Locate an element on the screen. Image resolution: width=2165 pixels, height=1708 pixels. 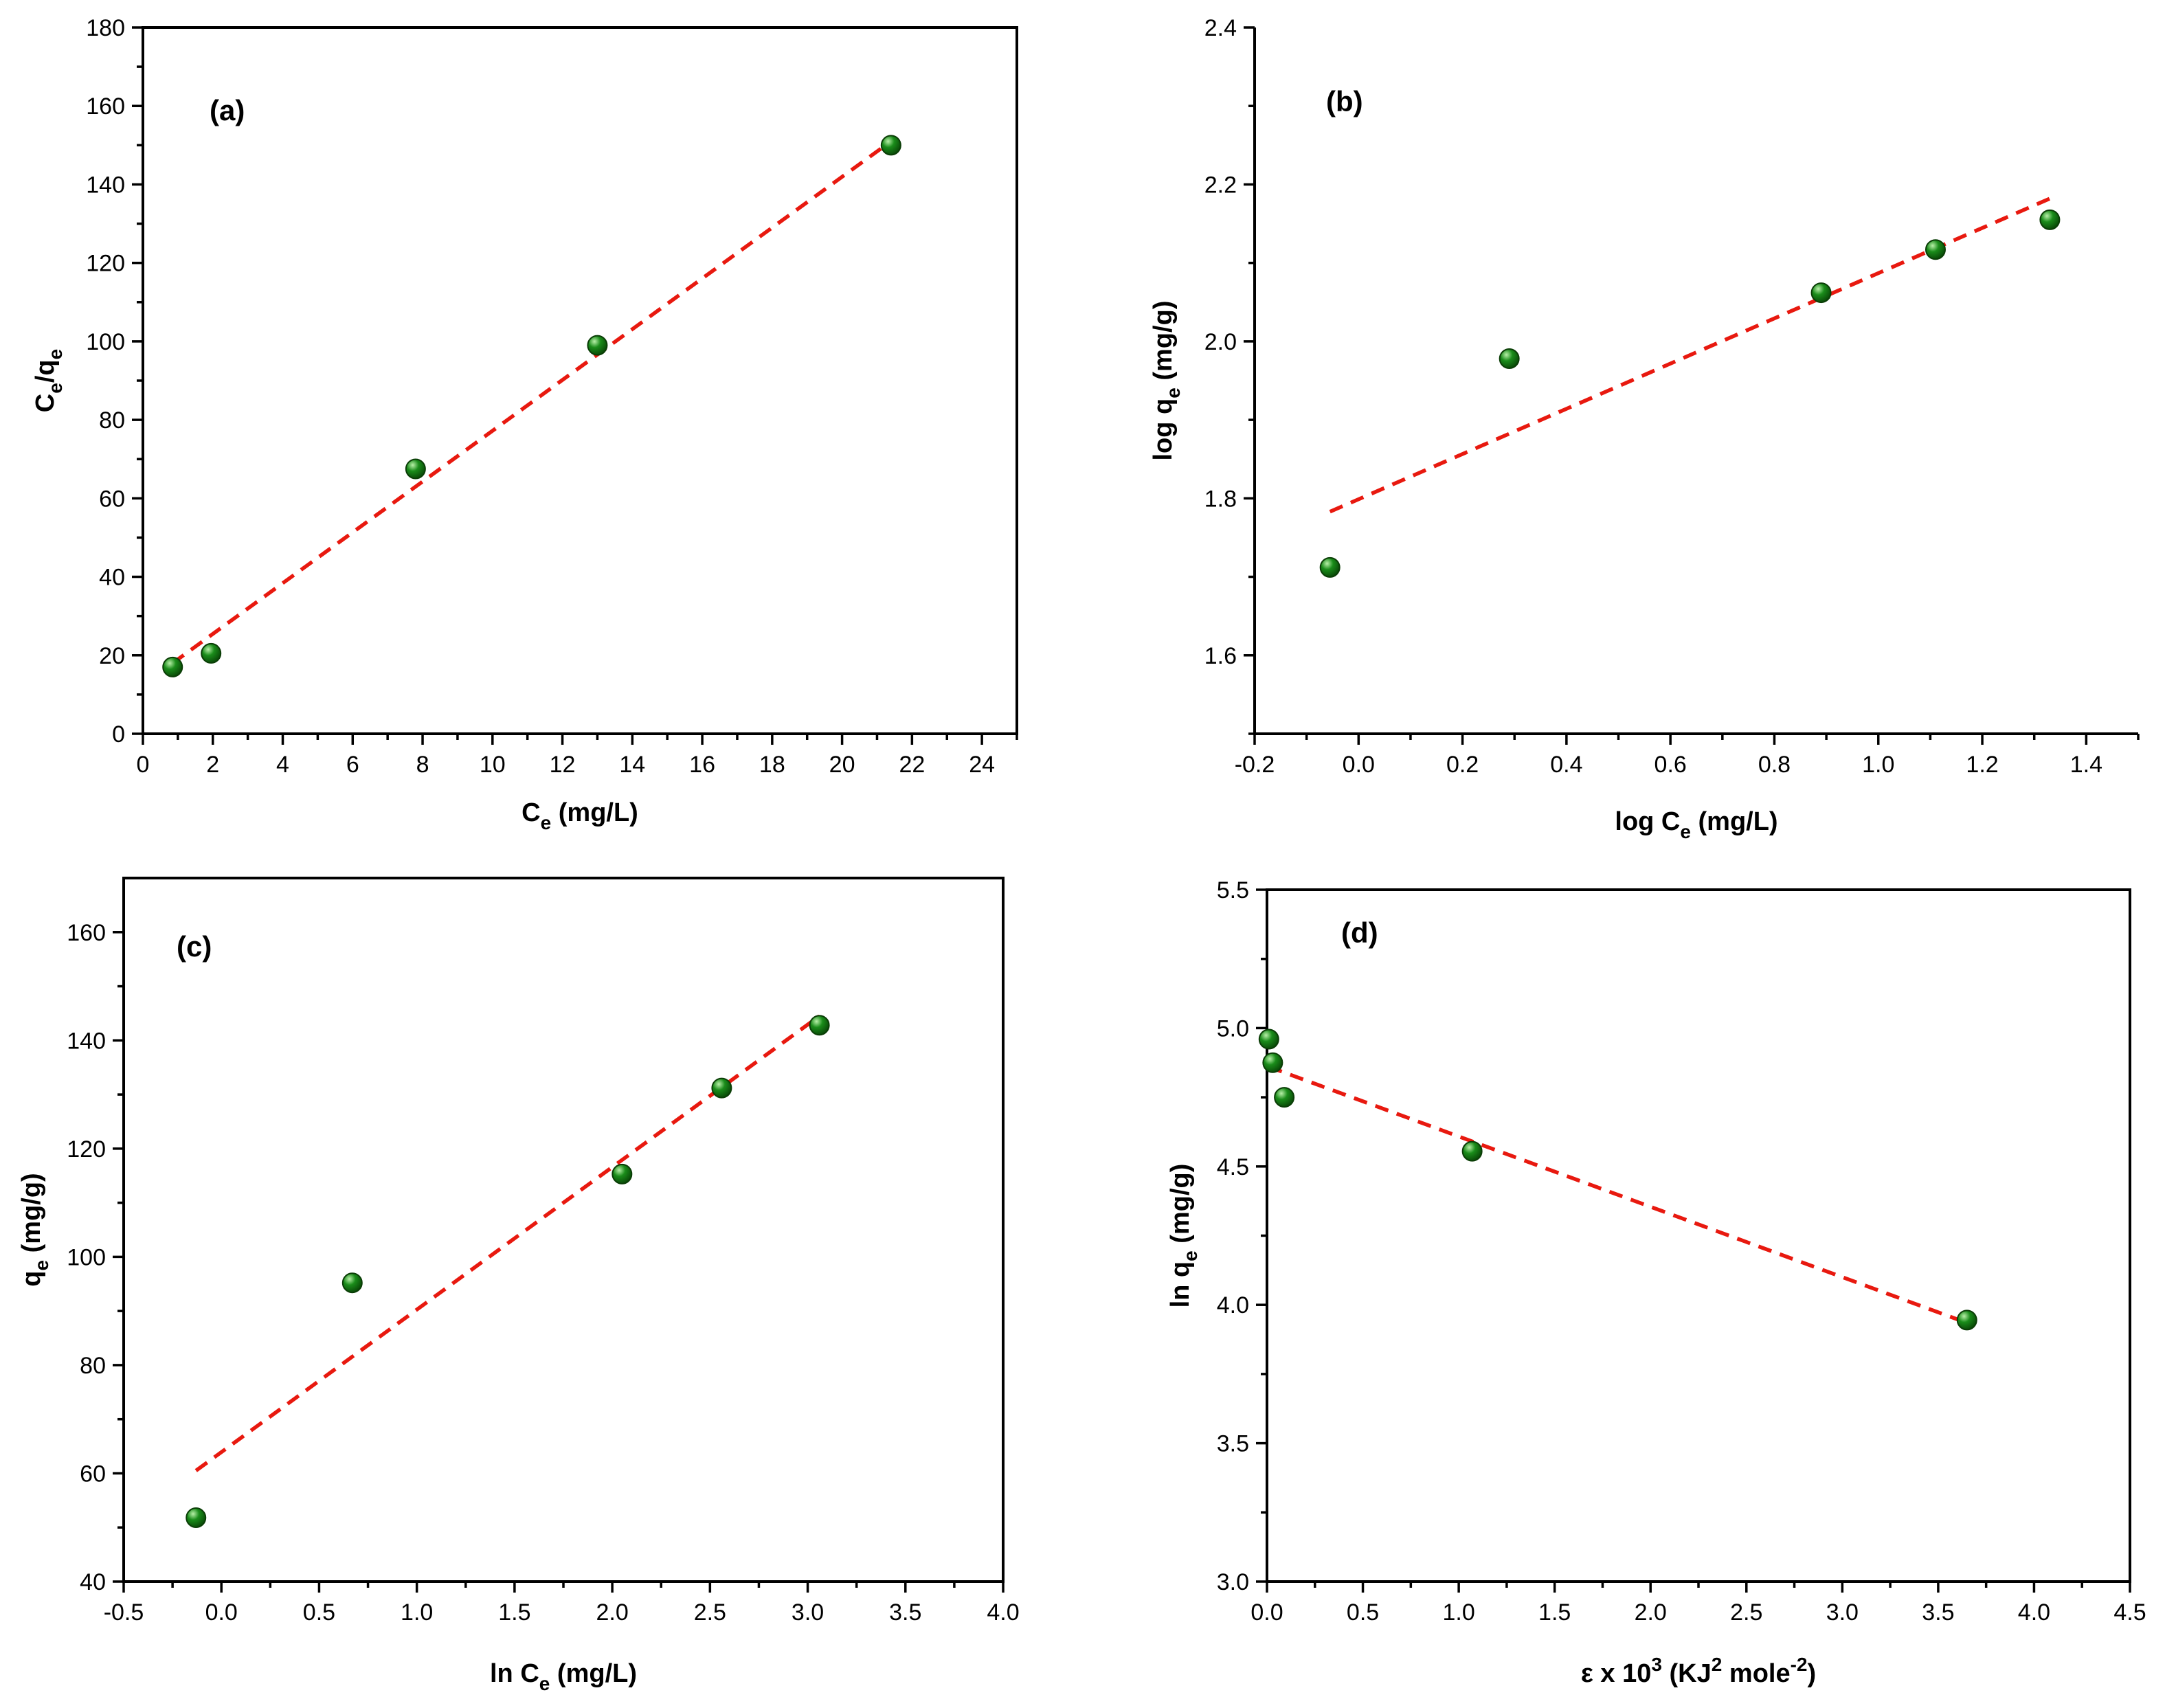
panel-a-ytick-label-3: 60 is located at coordinates (112, 499).